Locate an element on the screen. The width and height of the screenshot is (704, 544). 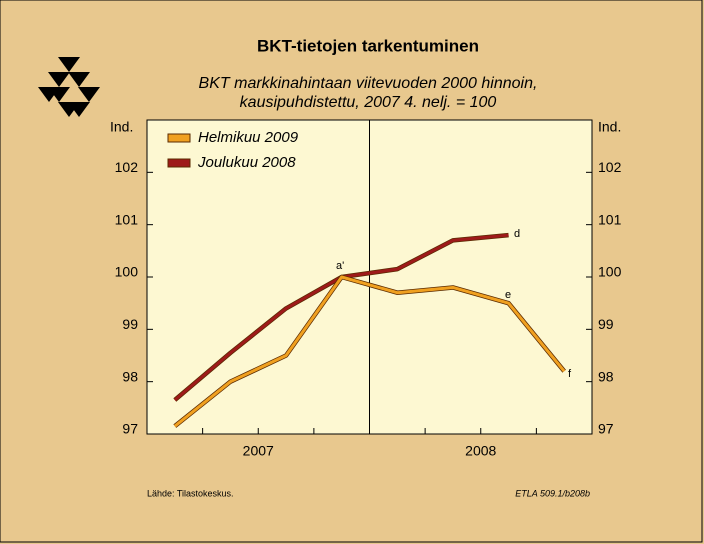
y-tick-label: 101 is located at coordinates (127, 219).